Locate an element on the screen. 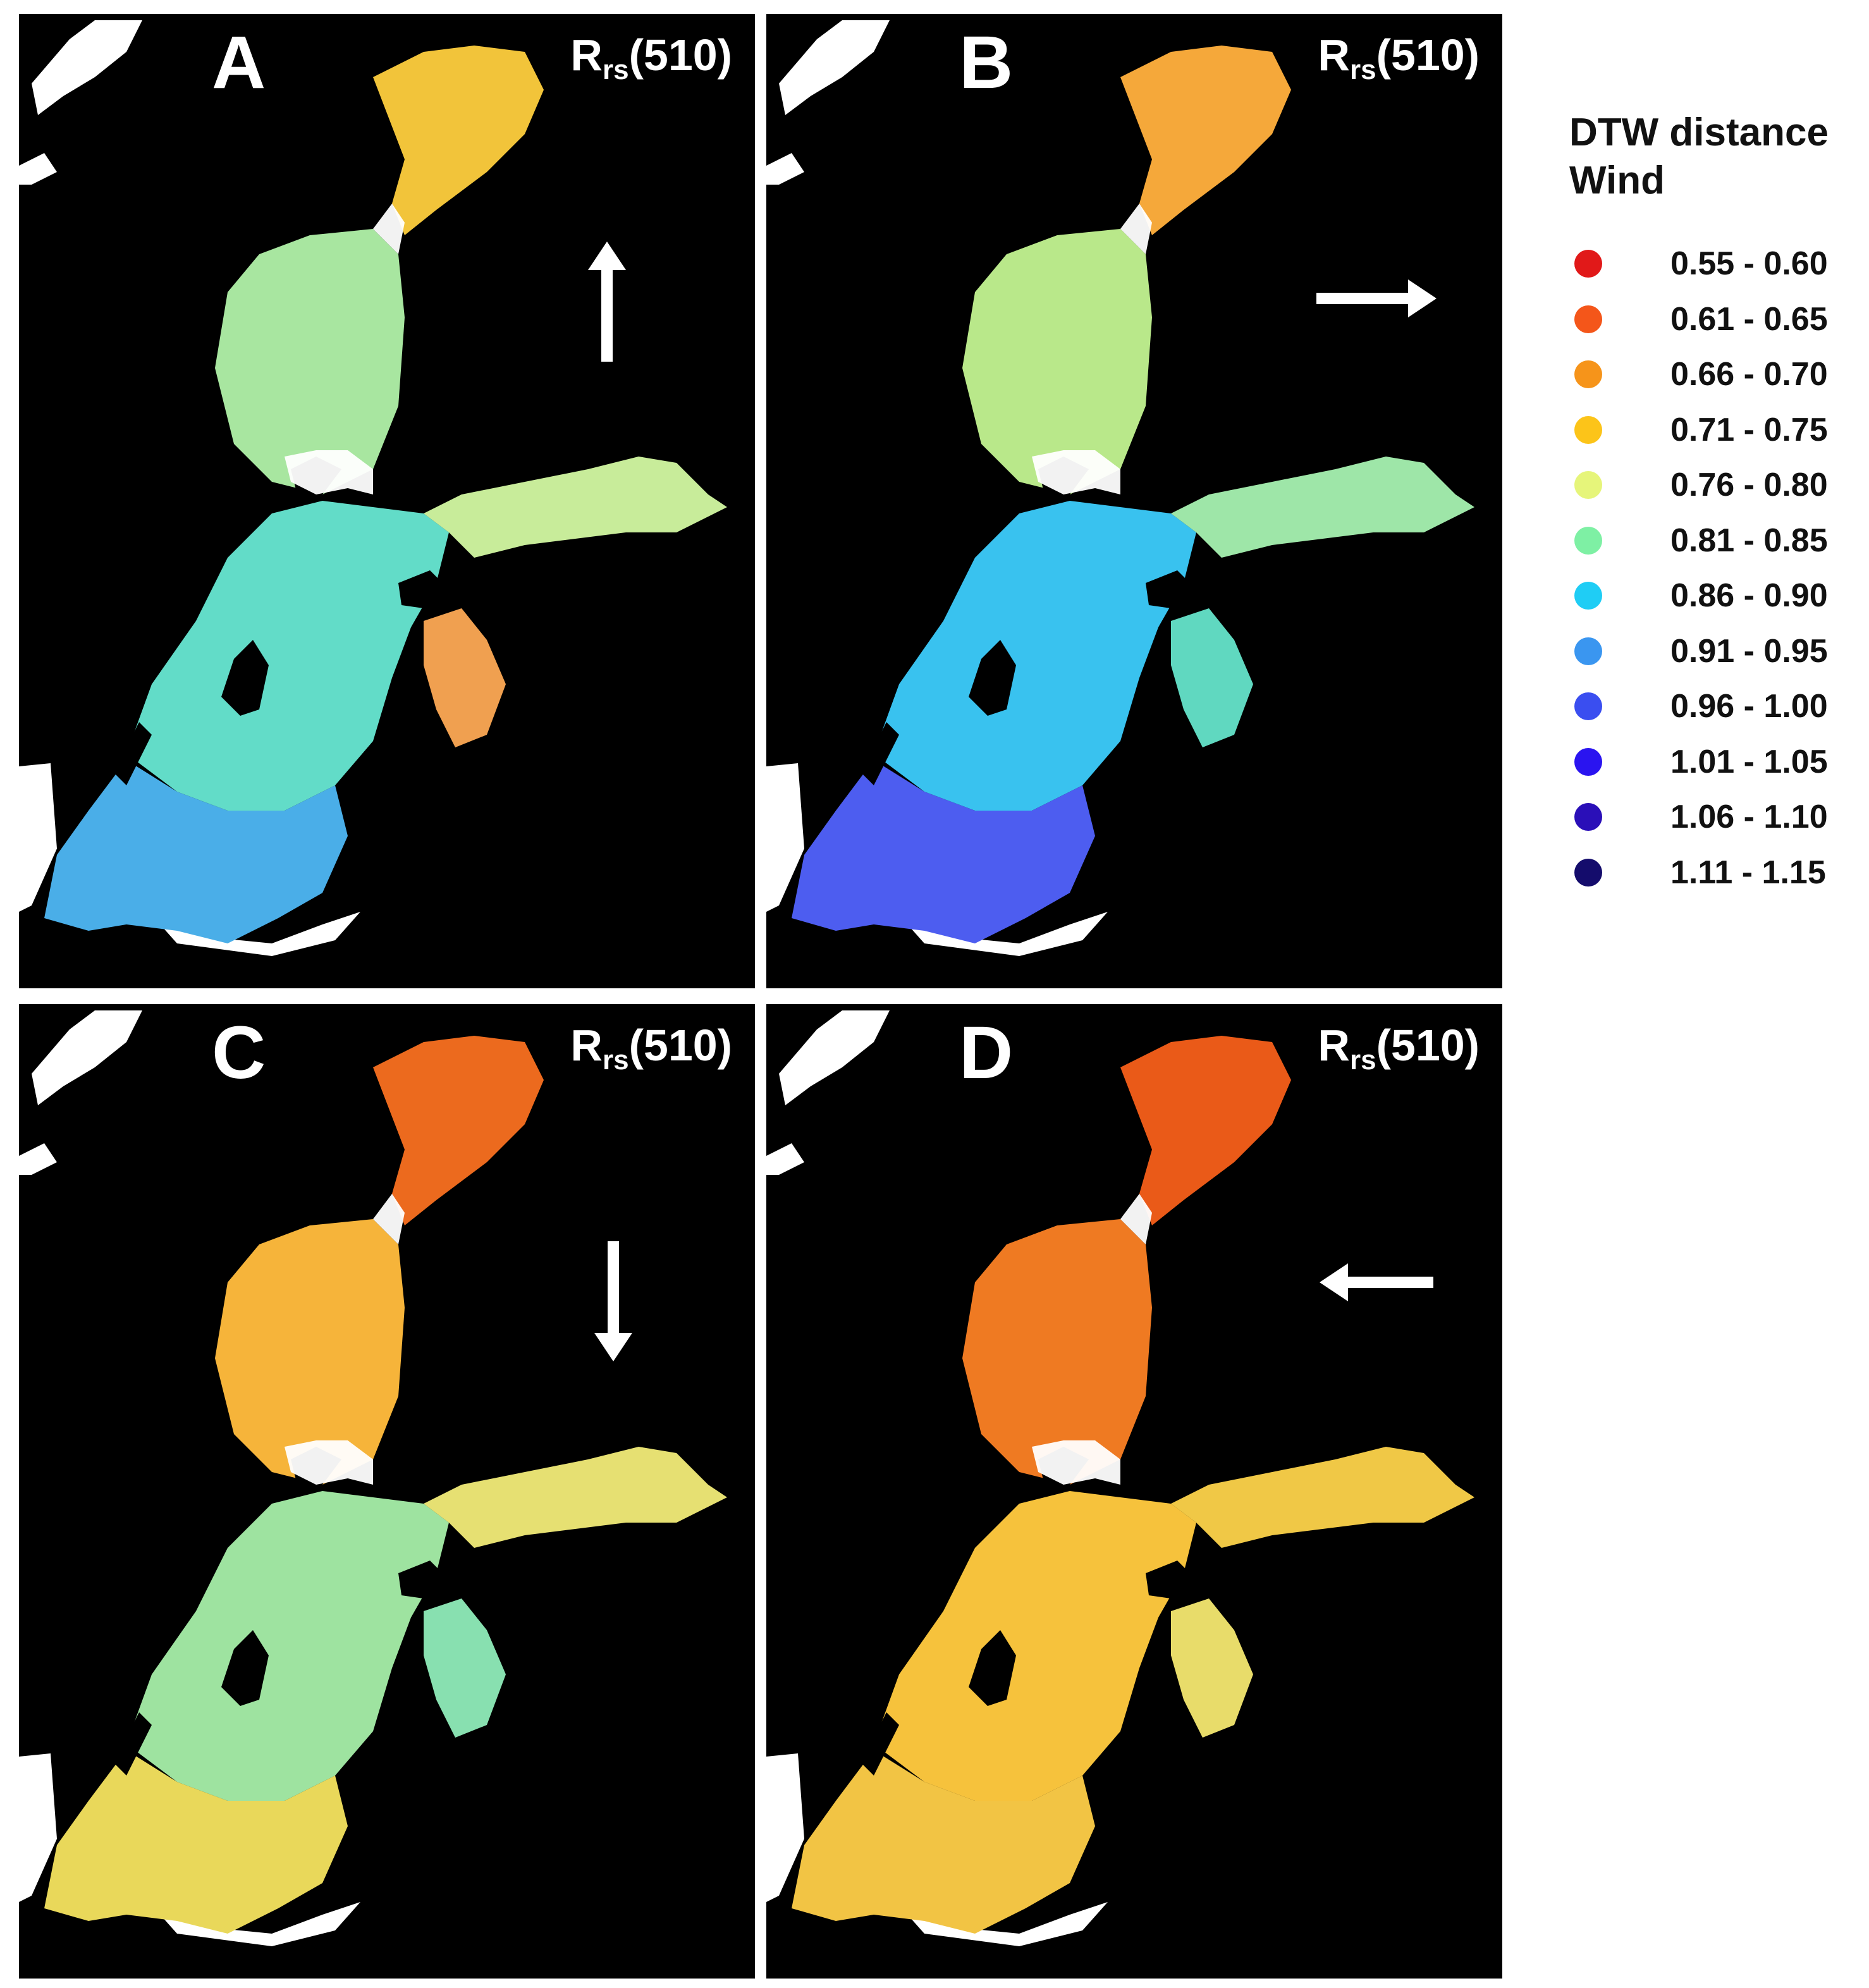  legend-label: 0.71 - 0.75 is located at coordinates (1749, 429).